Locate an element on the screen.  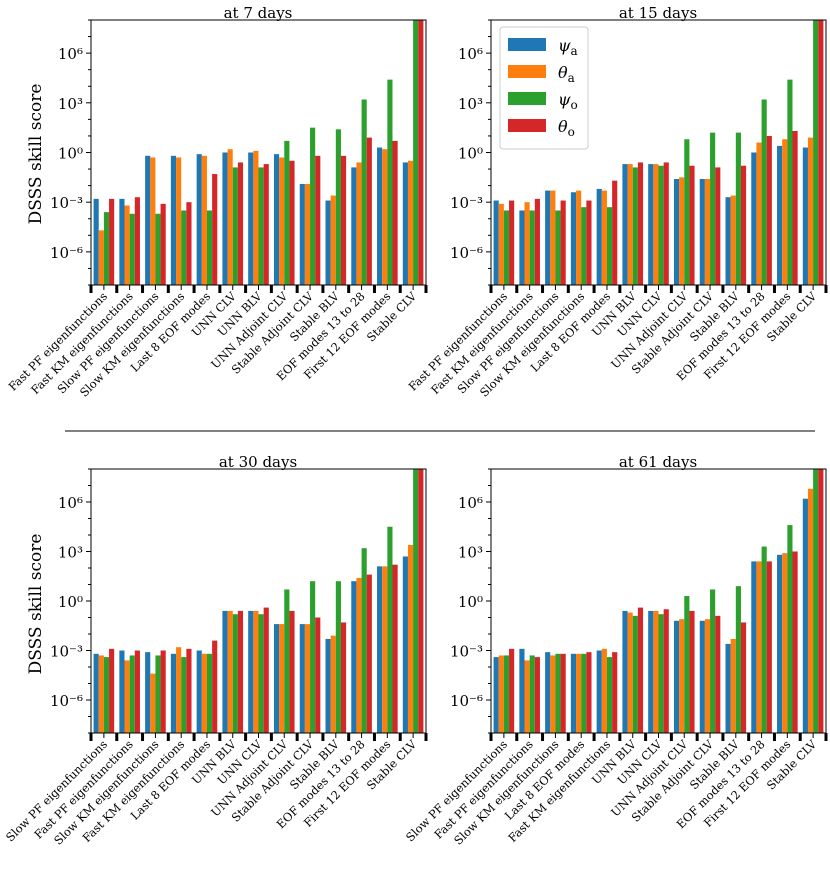
legend-swatch-theta_o is located at coordinates (527, 125).